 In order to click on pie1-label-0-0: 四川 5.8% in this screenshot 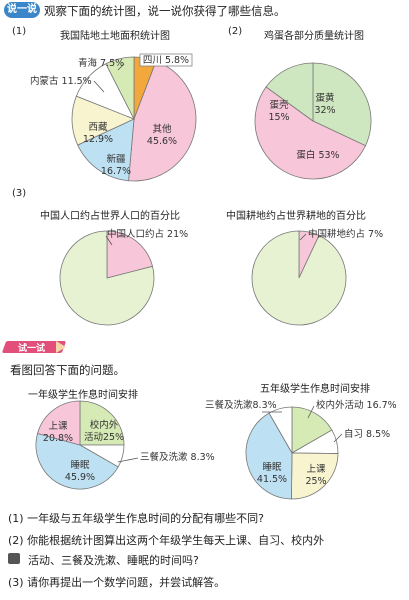, I will do `click(166, 60)`.